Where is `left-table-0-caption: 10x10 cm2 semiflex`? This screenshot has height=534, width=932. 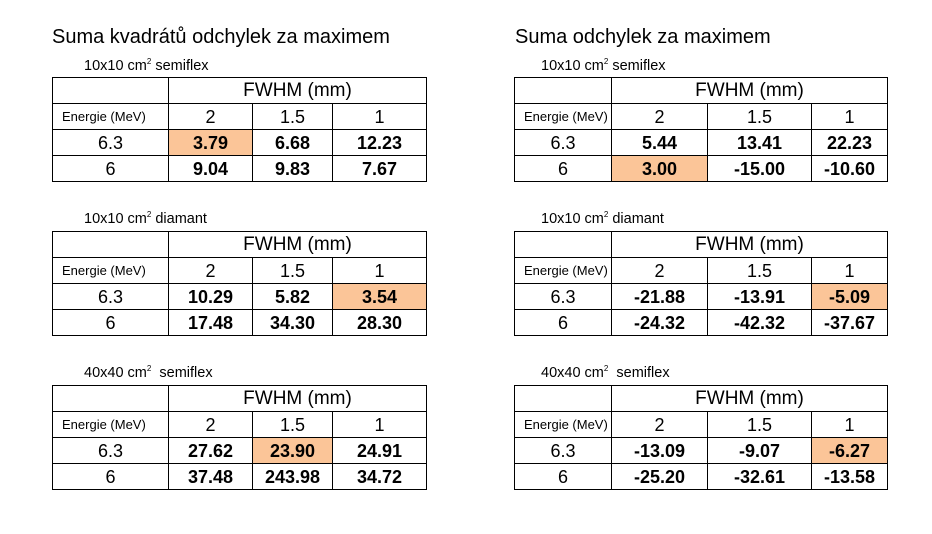 left-table-0-caption: 10x10 cm2 semiflex is located at coordinates (146, 65).